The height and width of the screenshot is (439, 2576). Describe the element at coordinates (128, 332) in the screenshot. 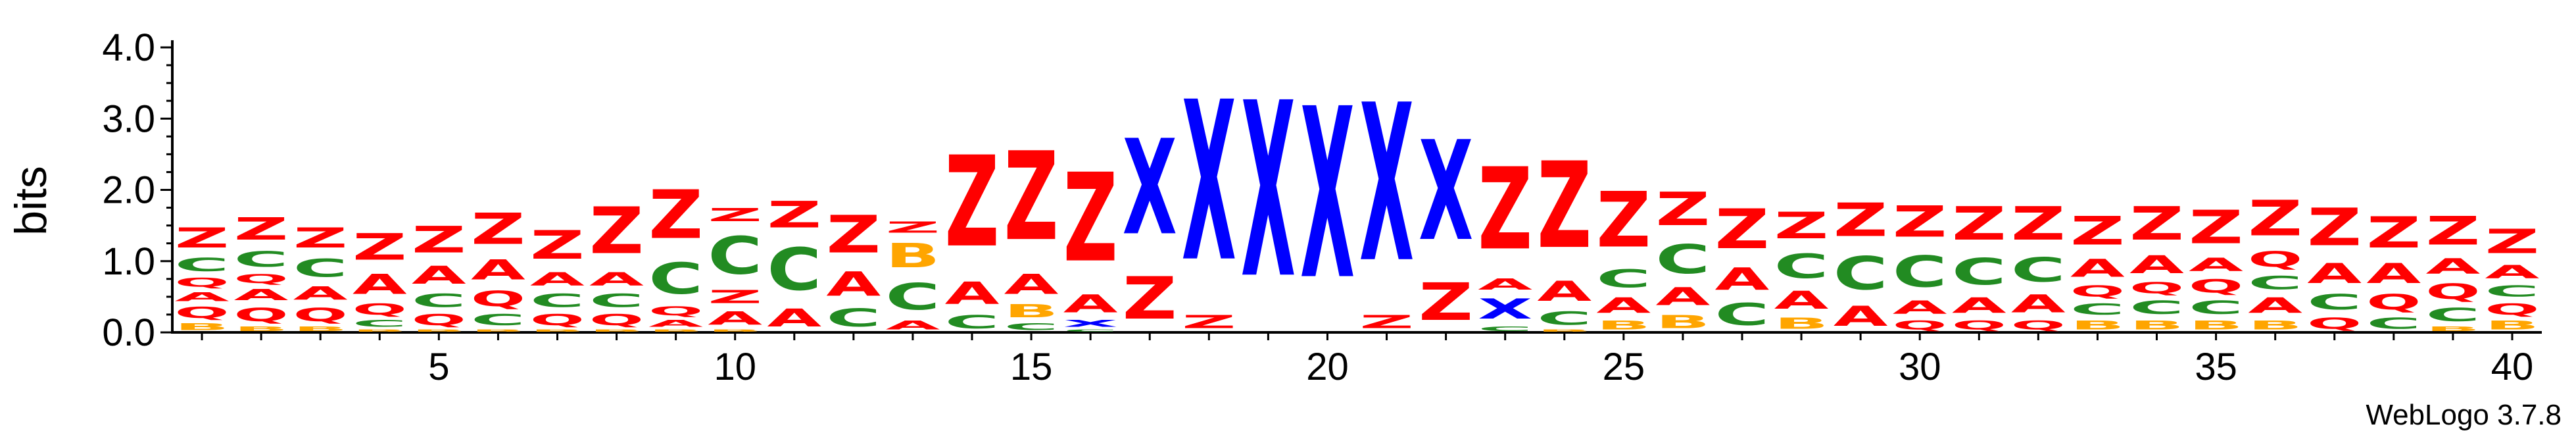

I see `y-tick-label: 0.0` at that location.